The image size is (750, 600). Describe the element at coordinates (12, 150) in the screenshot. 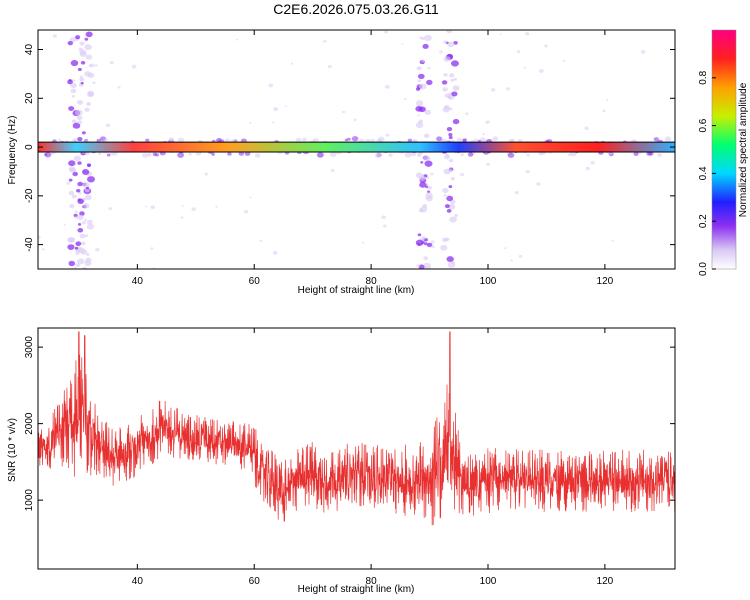

I see `spectrogram-y-label: Frequency (Hz)` at that location.